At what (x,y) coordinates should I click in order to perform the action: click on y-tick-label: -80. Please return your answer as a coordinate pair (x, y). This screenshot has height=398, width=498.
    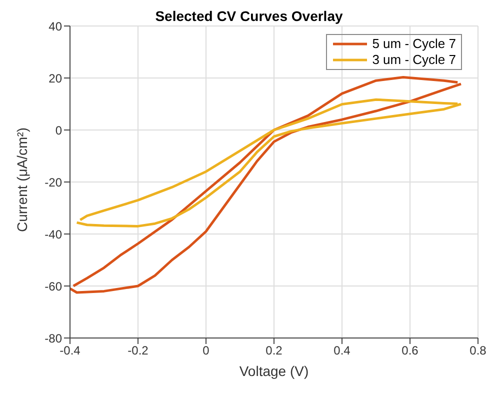
    Looking at the image, I should click on (53, 338).